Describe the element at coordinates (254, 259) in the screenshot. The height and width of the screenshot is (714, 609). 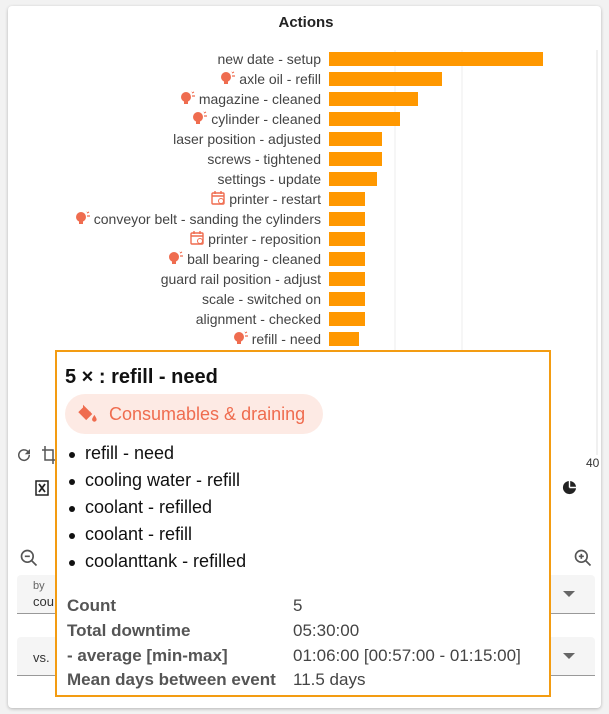
I see `bar-label-text: ball bearing - cleaned` at that location.